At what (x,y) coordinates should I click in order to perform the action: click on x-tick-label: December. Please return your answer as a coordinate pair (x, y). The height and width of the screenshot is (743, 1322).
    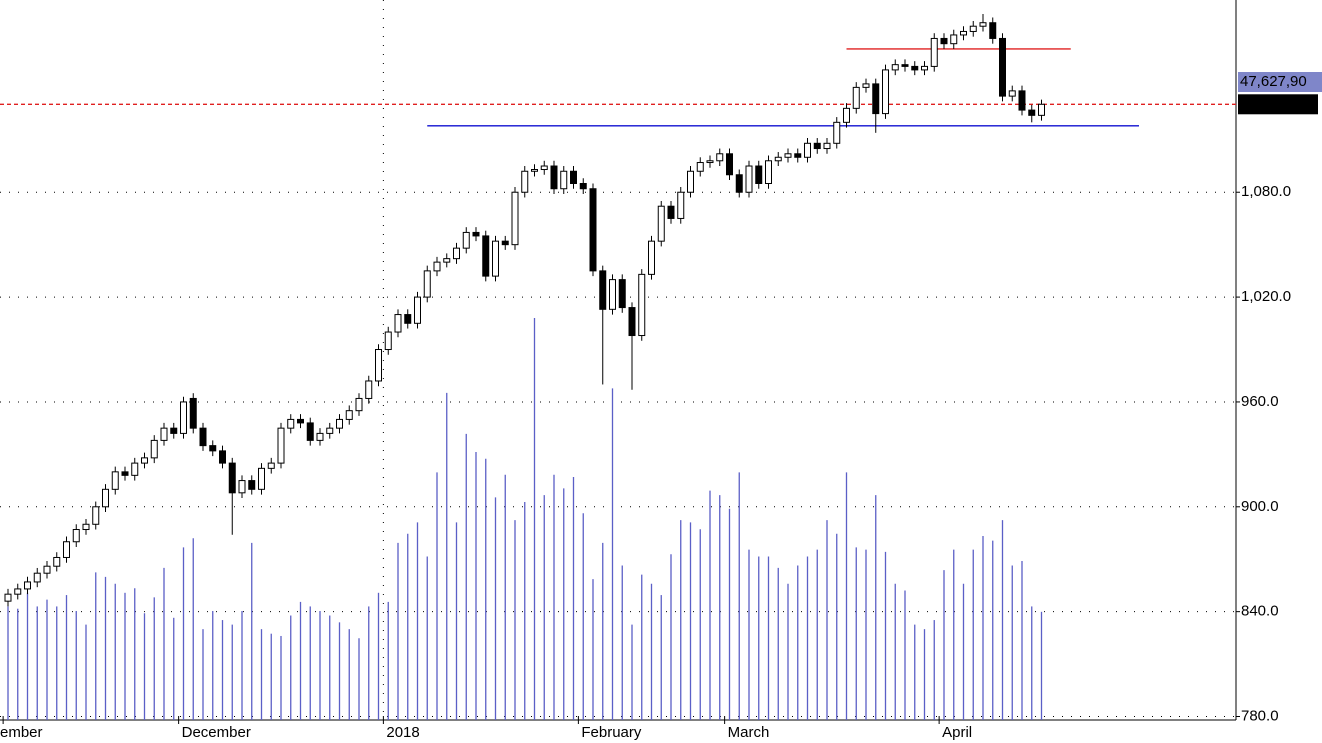
    Looking at the image, I should click on (216, 732).